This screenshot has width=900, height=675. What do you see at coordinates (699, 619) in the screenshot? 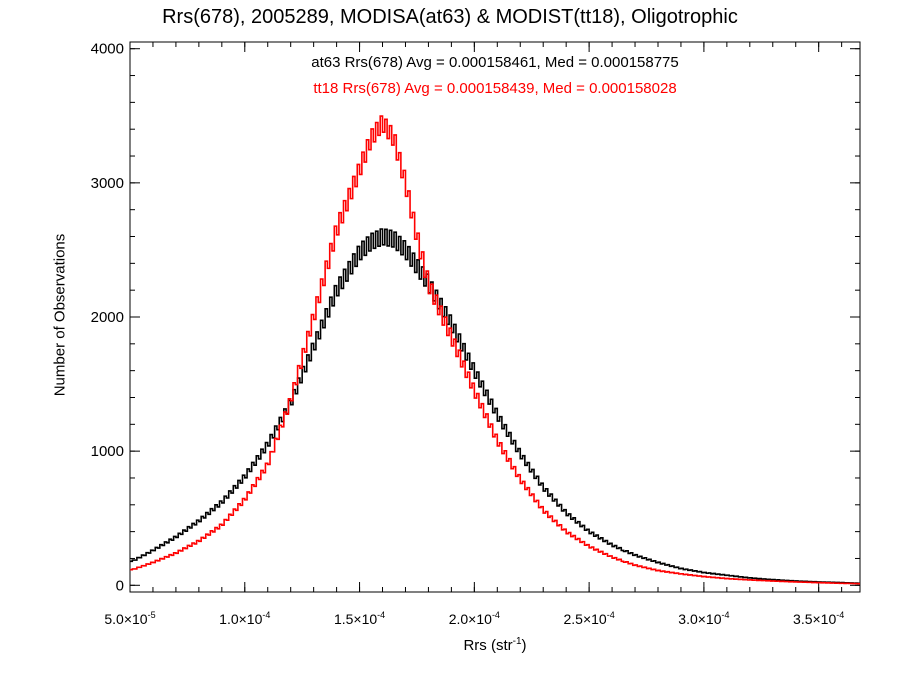
I see `x-tick-mantissa: 3.0×10` at bounding box center [699, 619].